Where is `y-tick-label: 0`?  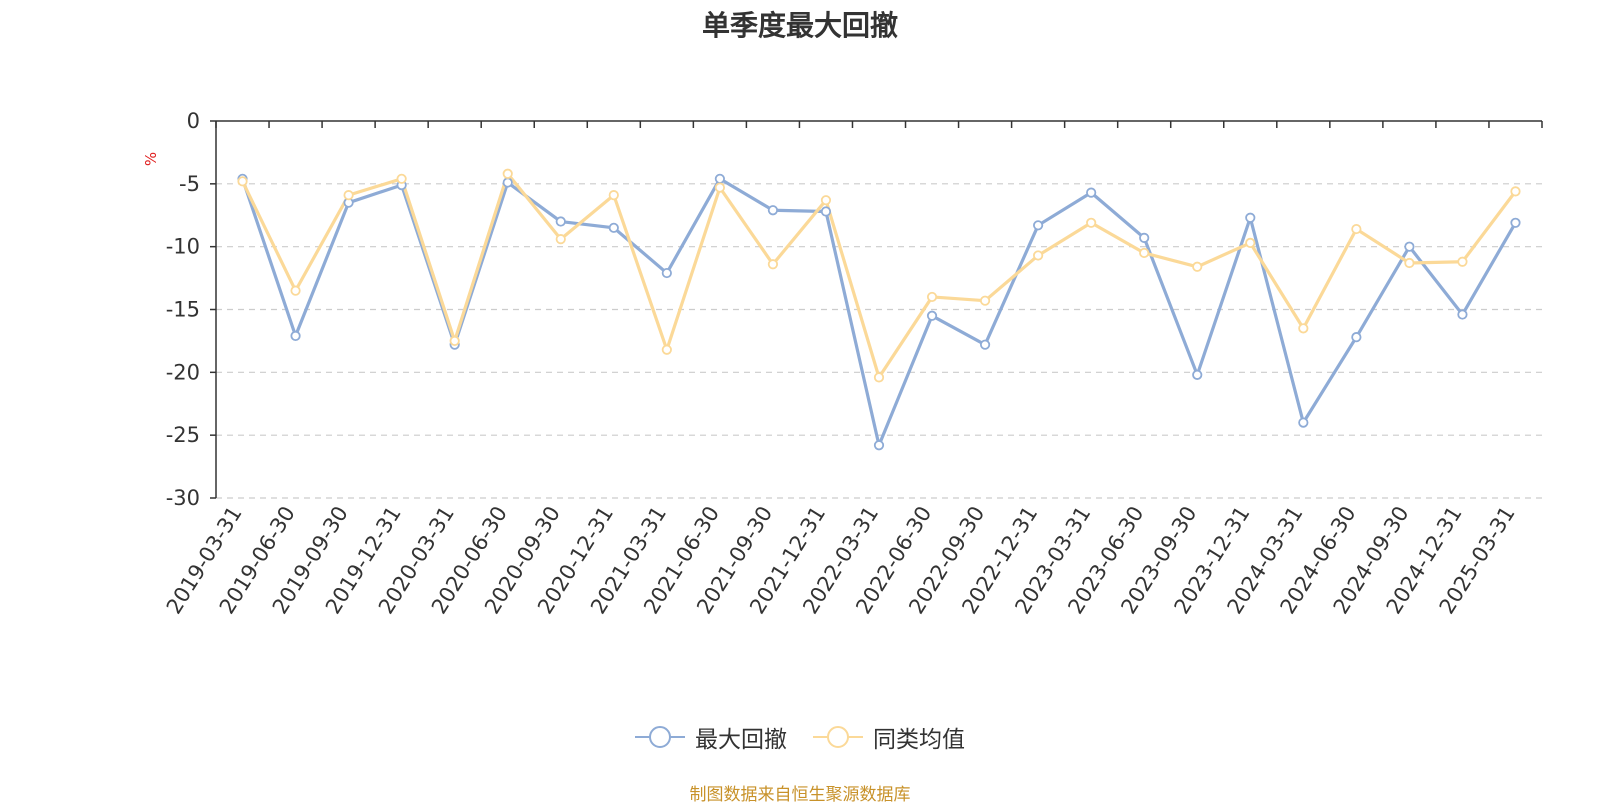
y-tick-label: 0 is located at coordinates (193, 121).